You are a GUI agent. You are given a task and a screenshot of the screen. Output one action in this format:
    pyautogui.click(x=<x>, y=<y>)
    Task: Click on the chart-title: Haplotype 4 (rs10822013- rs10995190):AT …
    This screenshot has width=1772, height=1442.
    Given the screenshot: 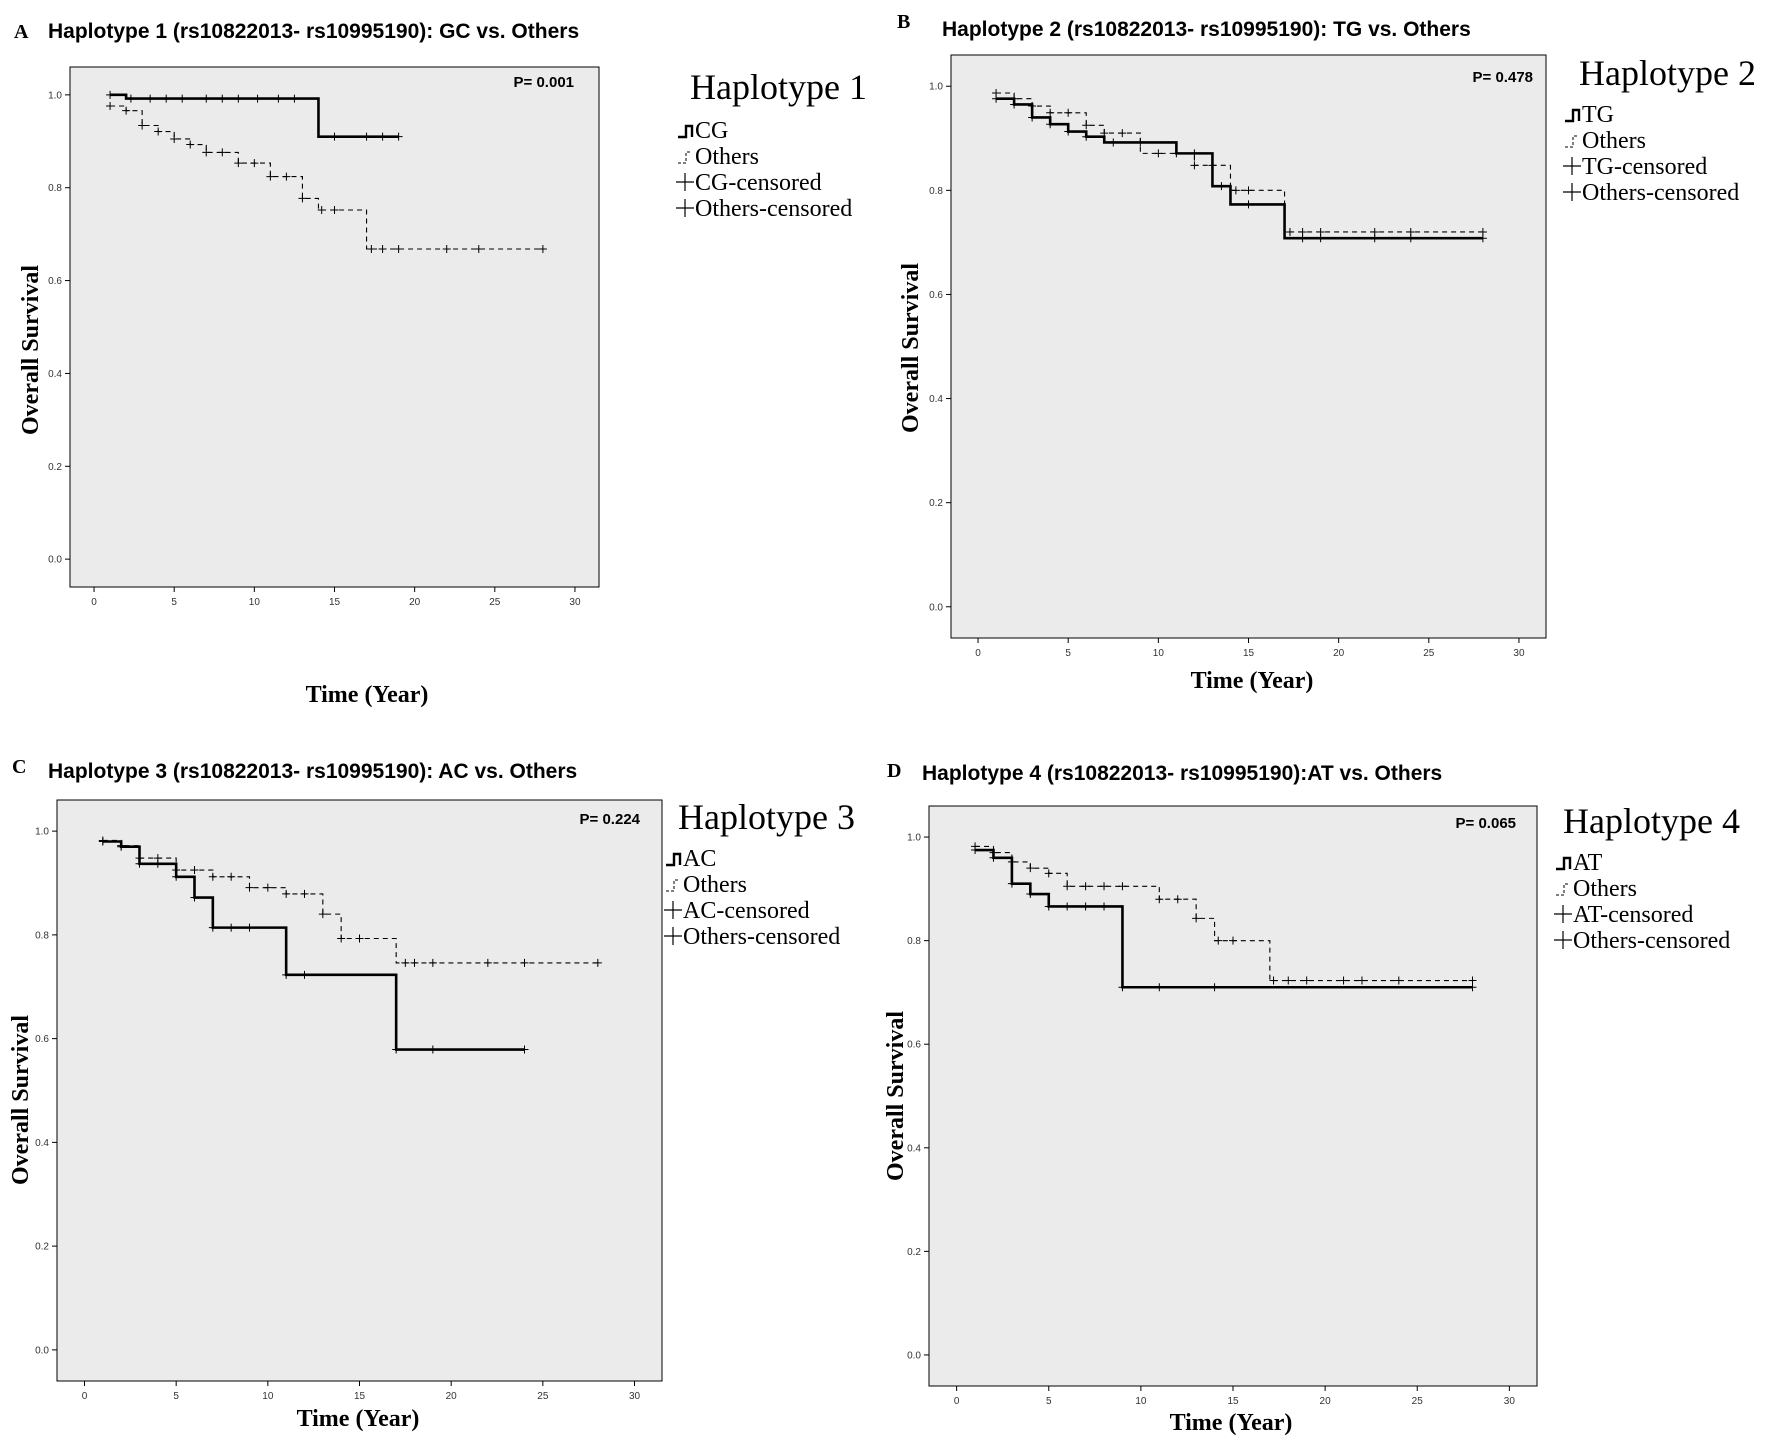 What is the action you would take?
    pyautogui.click(x=1182, y=773)
    